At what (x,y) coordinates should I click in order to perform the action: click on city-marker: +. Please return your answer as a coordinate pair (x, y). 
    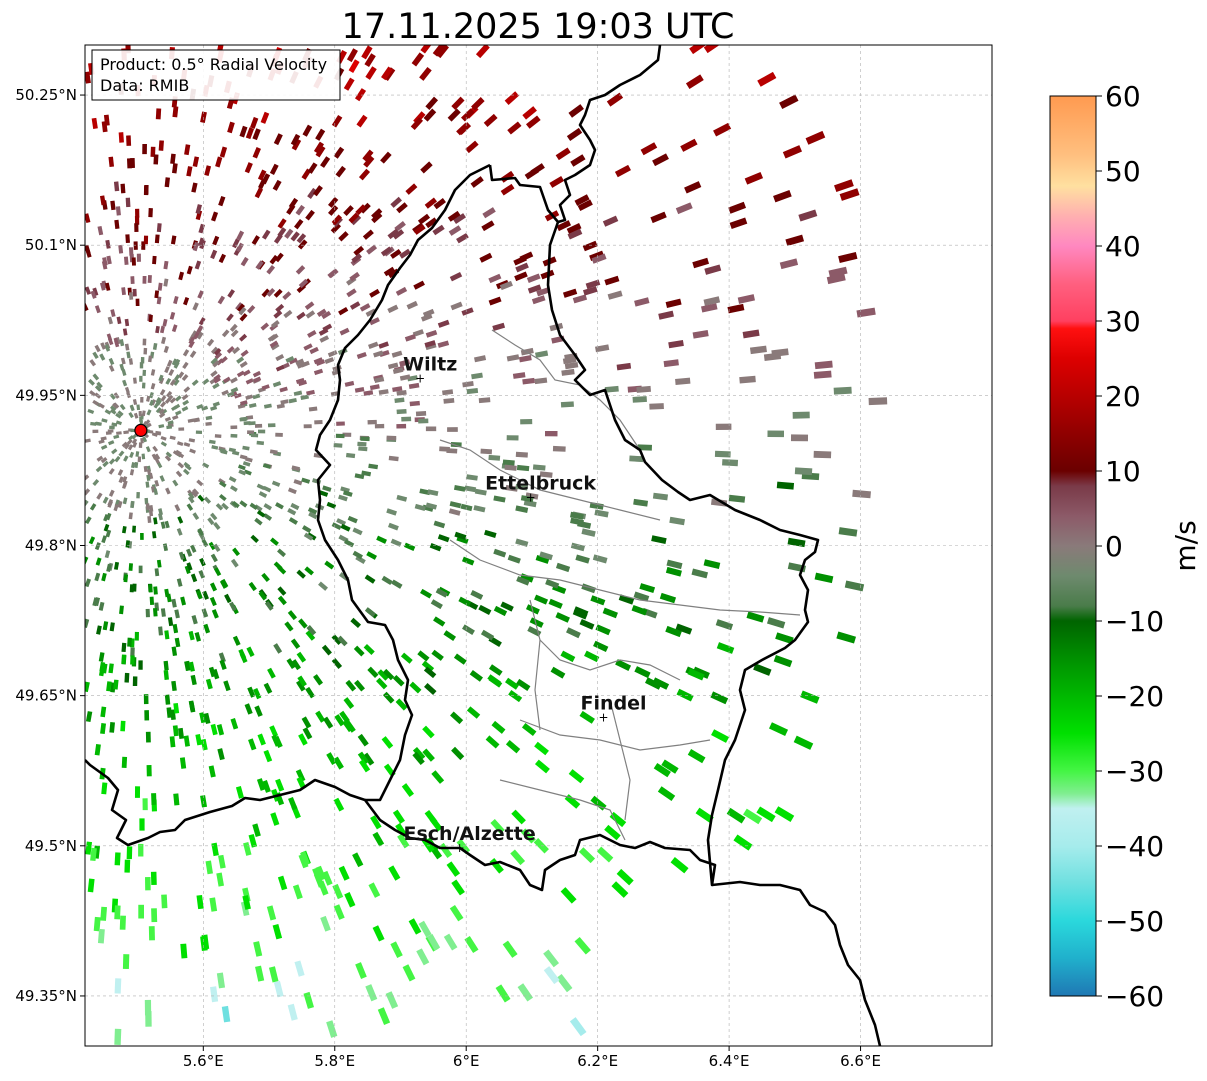
    Looking at the image, I should click on (604, 718).